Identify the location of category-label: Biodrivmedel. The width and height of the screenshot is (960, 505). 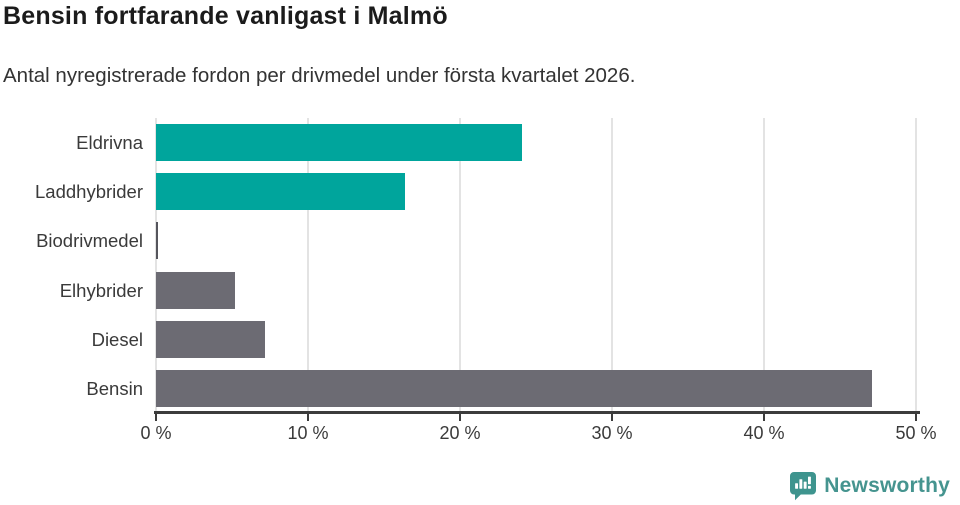
(89, 241).